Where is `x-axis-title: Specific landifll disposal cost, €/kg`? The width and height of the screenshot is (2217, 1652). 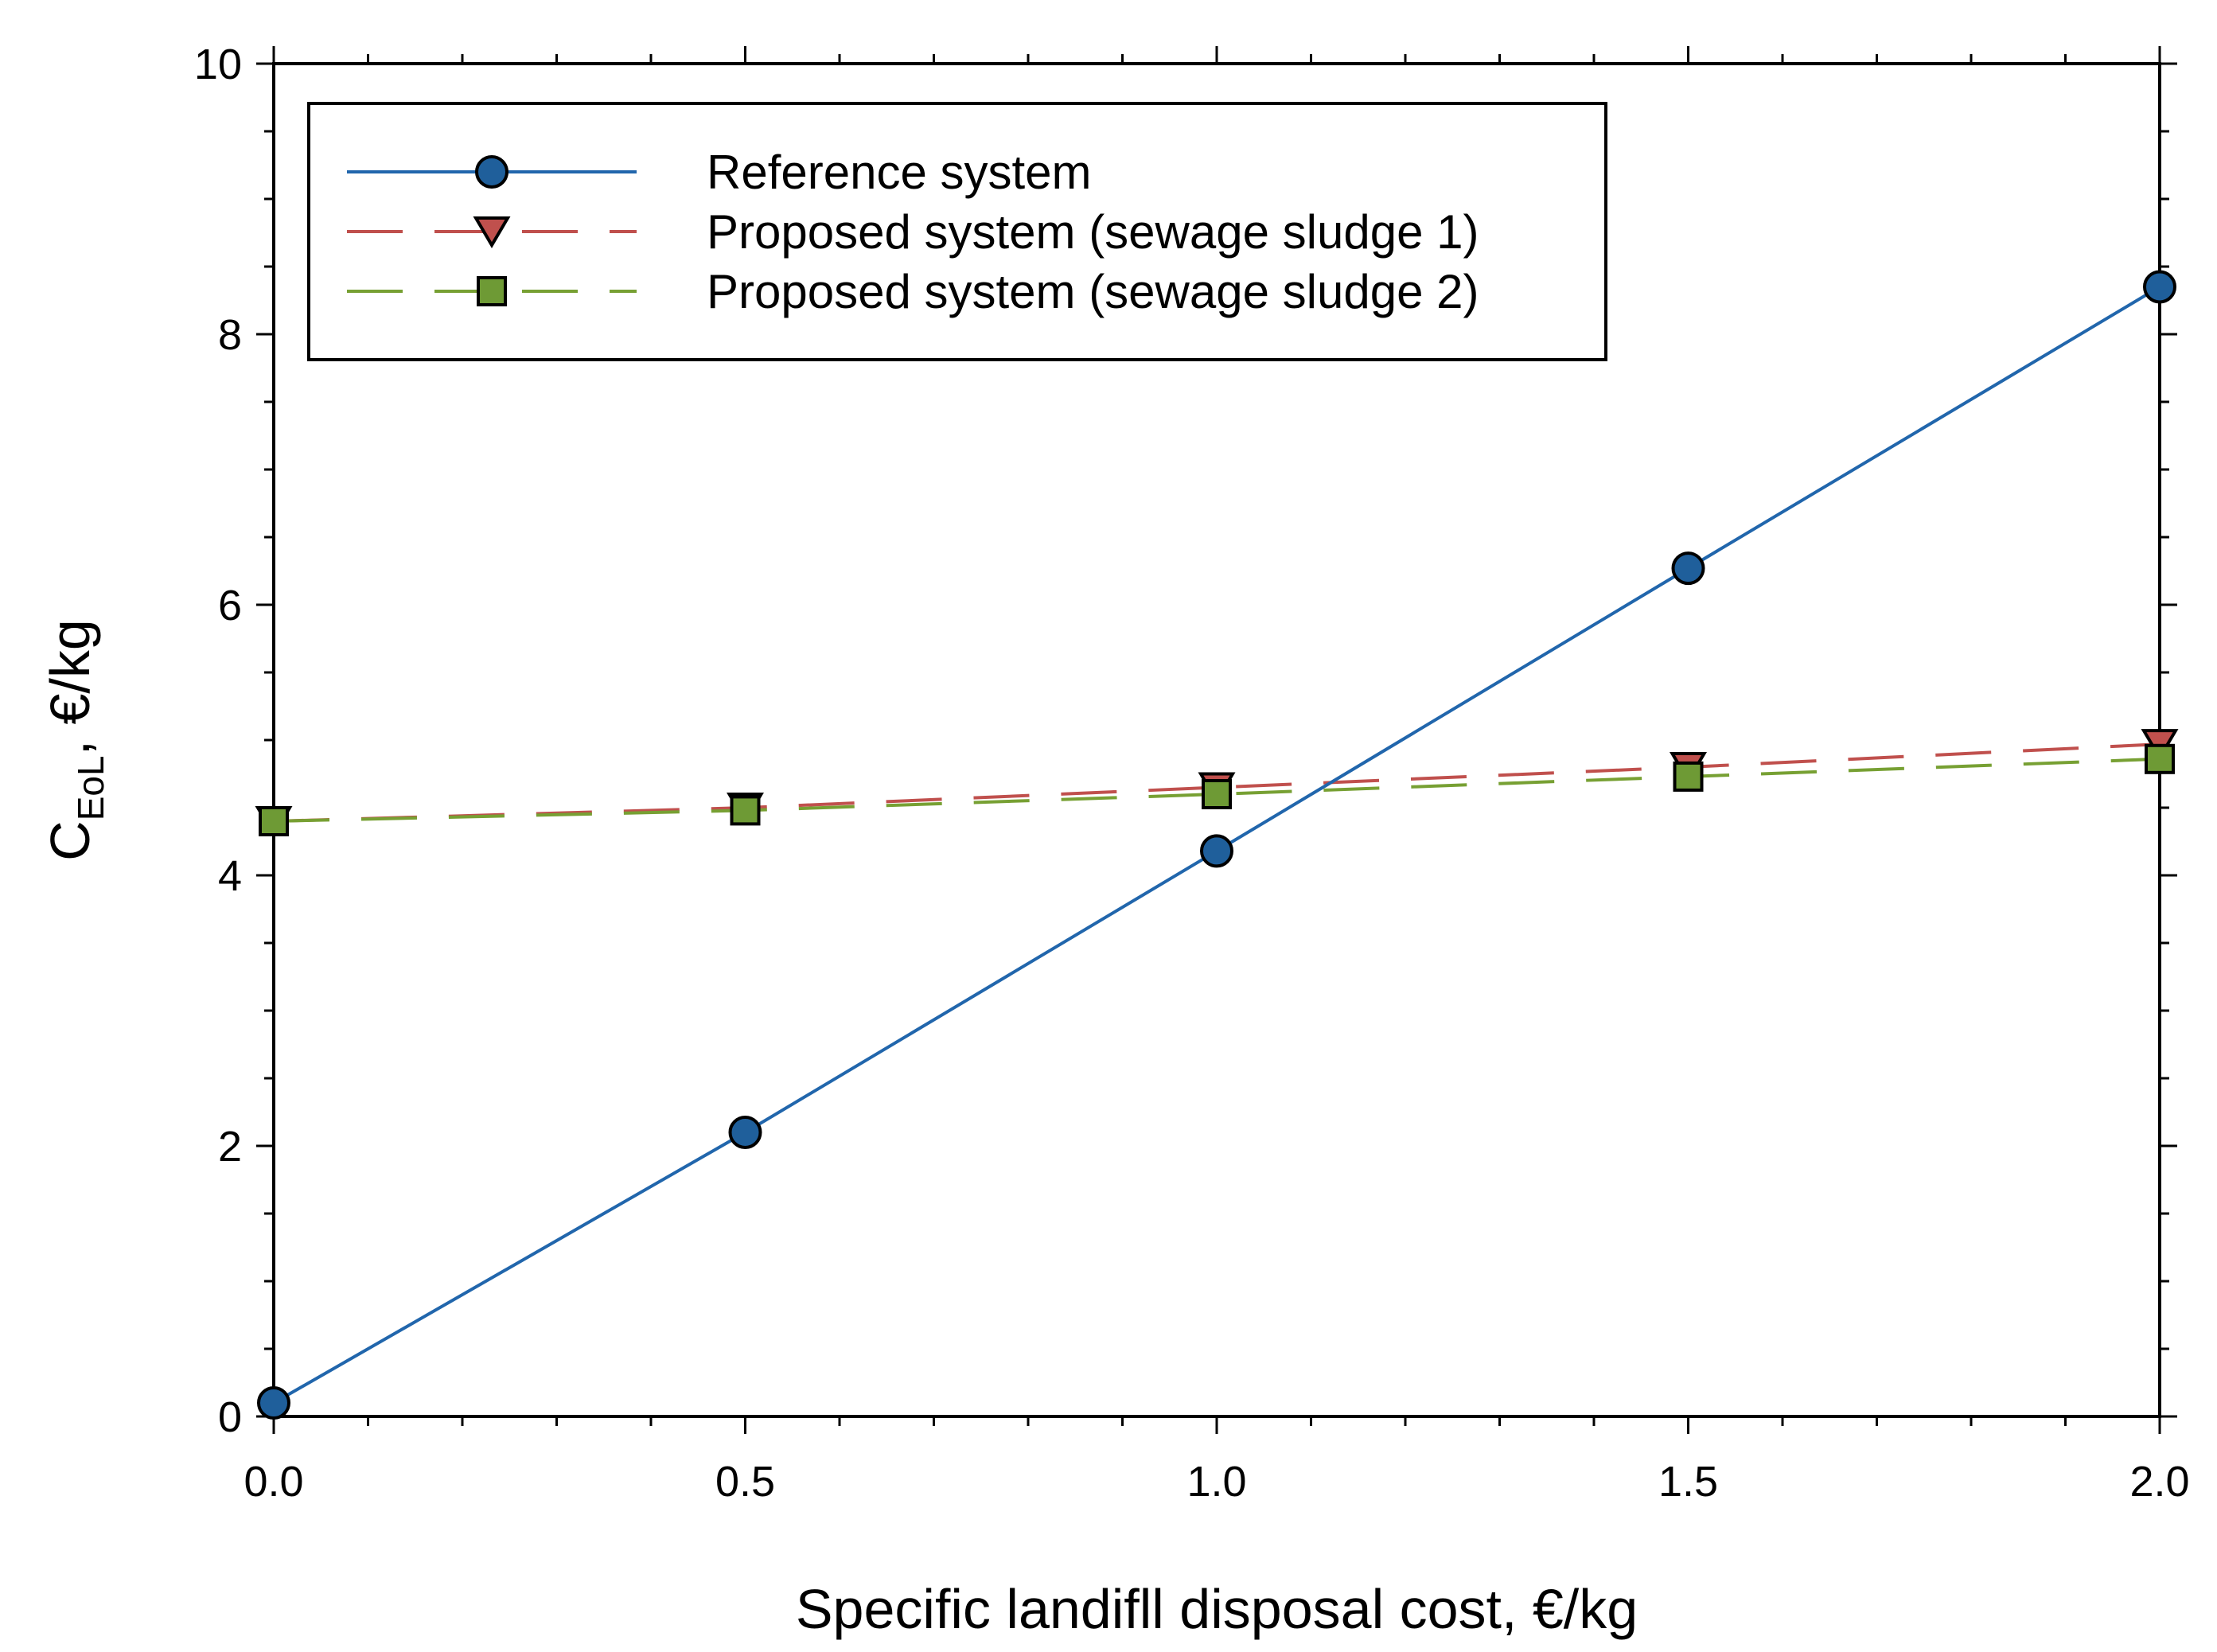
x-axis-title: Specific landifll disposal cost, €/kg is located at coordinates (1217, 1609).